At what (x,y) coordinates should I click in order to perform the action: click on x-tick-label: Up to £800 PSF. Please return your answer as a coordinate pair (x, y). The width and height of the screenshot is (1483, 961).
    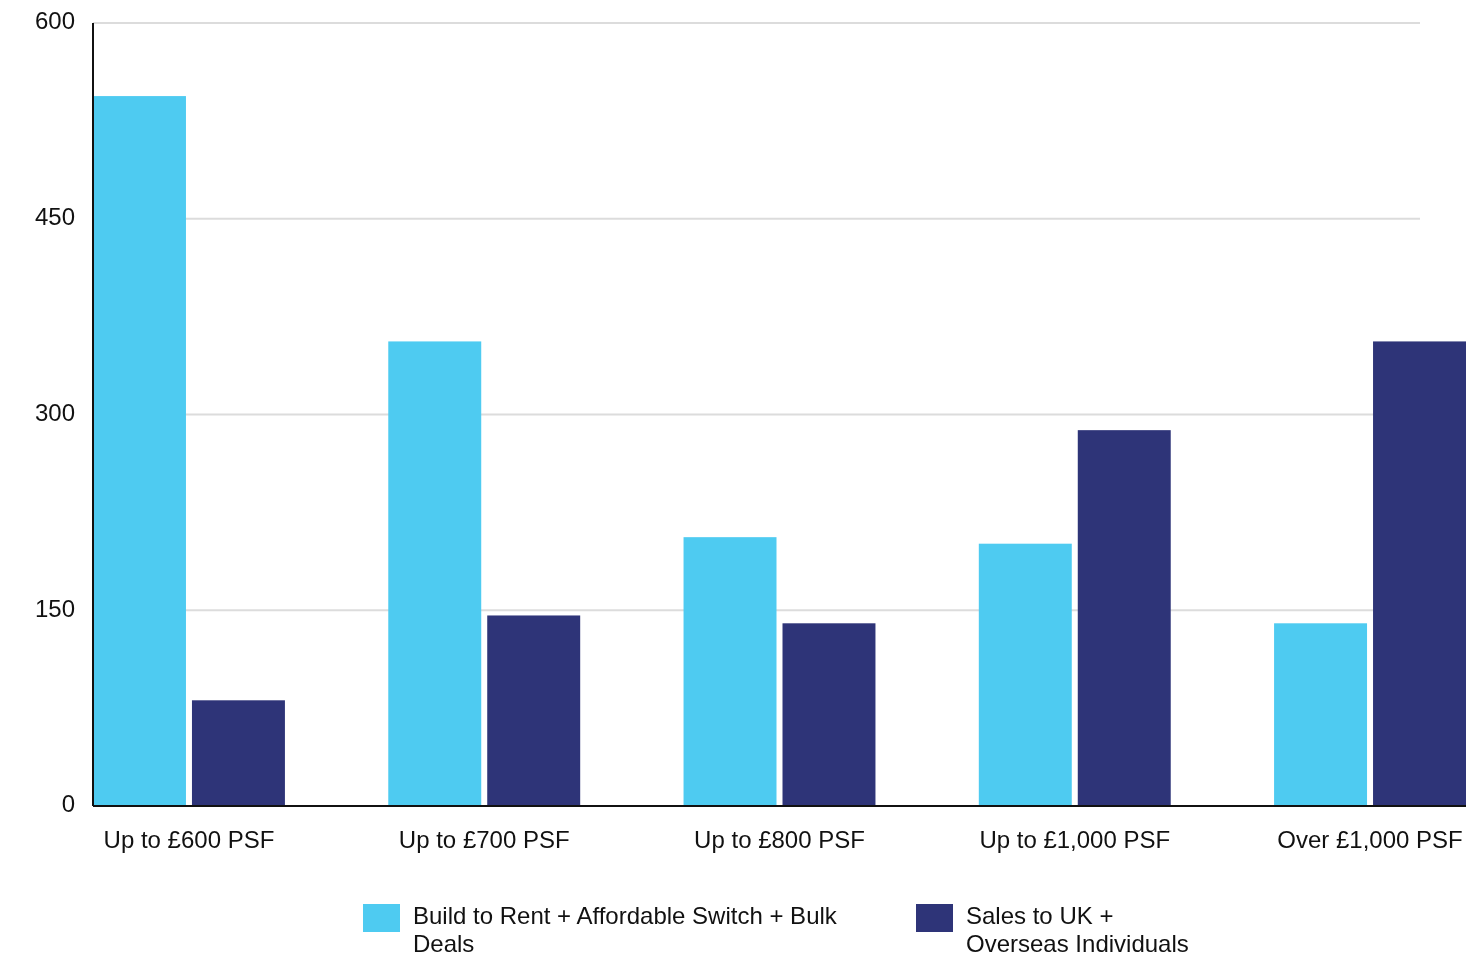
    Looking at the image, I should click on (779, 840).